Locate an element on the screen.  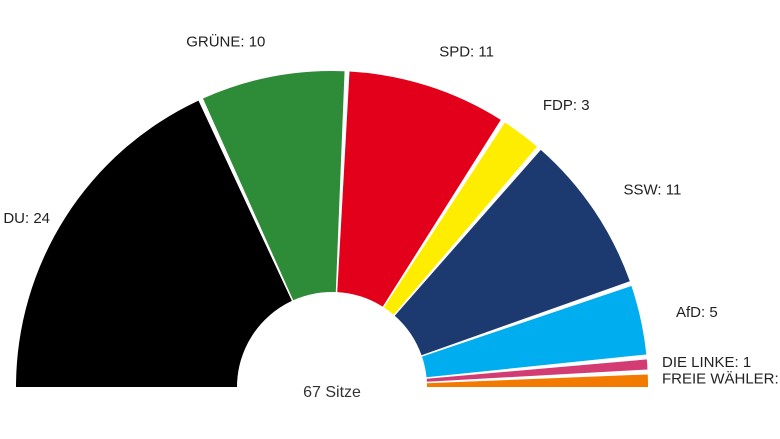
segment-freie-waehler is located at coordinates (537, 380).